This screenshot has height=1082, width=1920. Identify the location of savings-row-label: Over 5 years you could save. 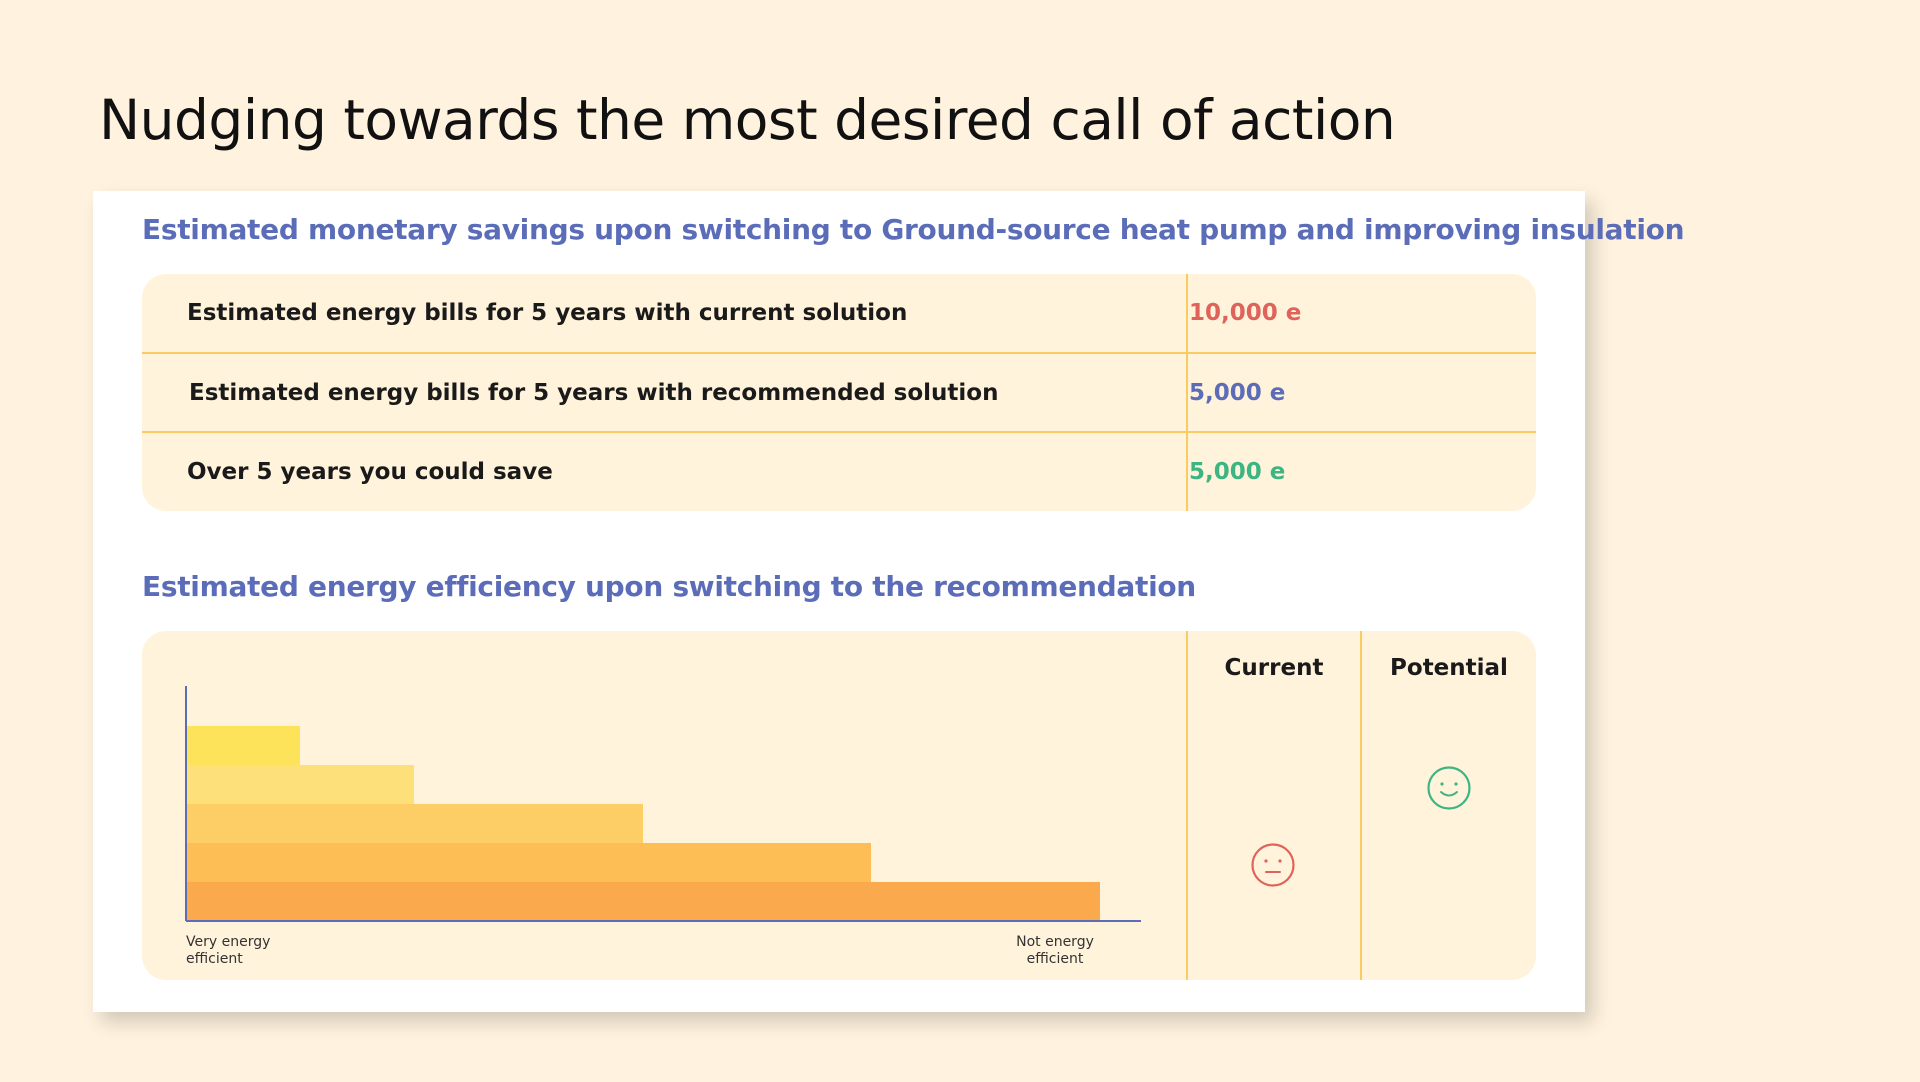
(370, 472).